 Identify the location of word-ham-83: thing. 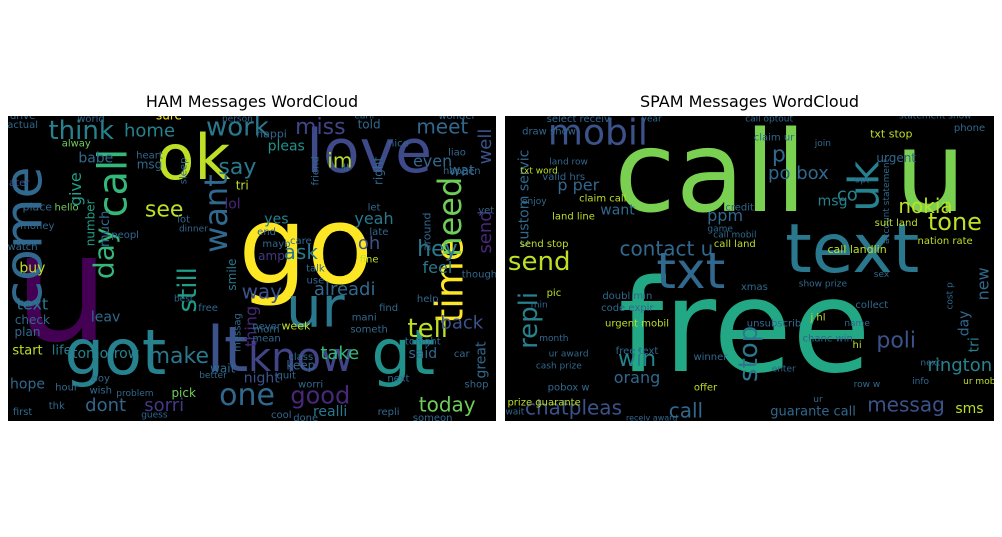
(251, 326).